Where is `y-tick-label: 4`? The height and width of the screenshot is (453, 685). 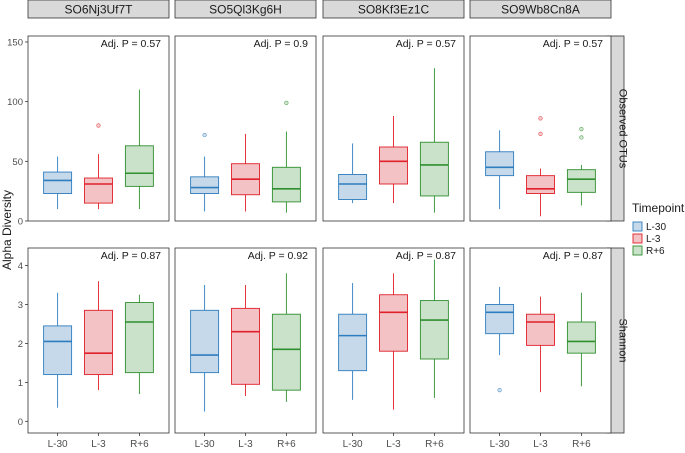 y-tick-label: 4 is located at coordinates (20, 266).